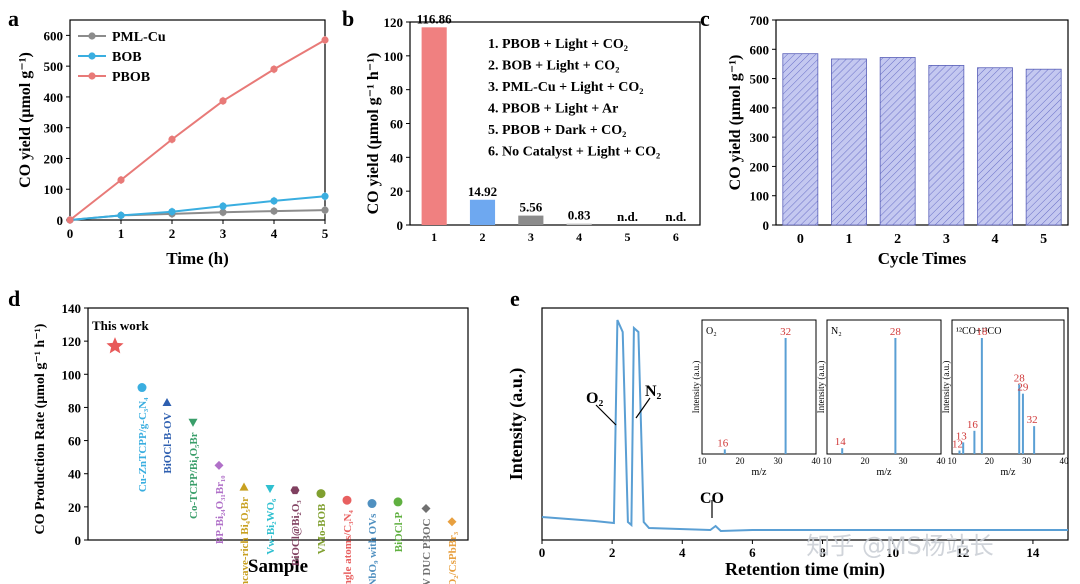  Describe the element at coordinates (705, 18) in the screenshot. I see `panel-label-c: c` at that location.